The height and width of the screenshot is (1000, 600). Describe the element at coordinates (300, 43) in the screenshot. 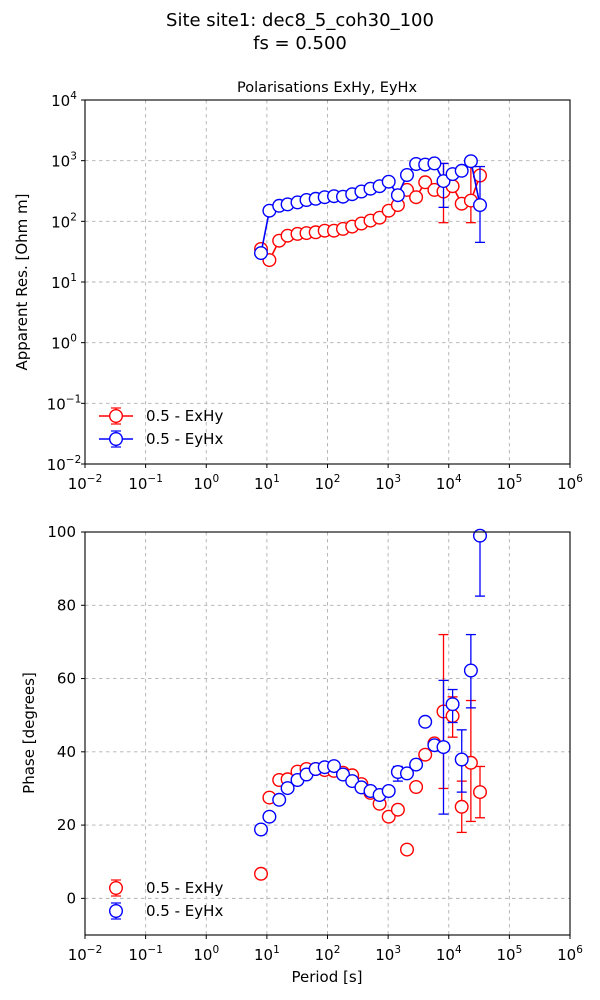

I see `figure-title-line2: fs = 0.500` at that location.